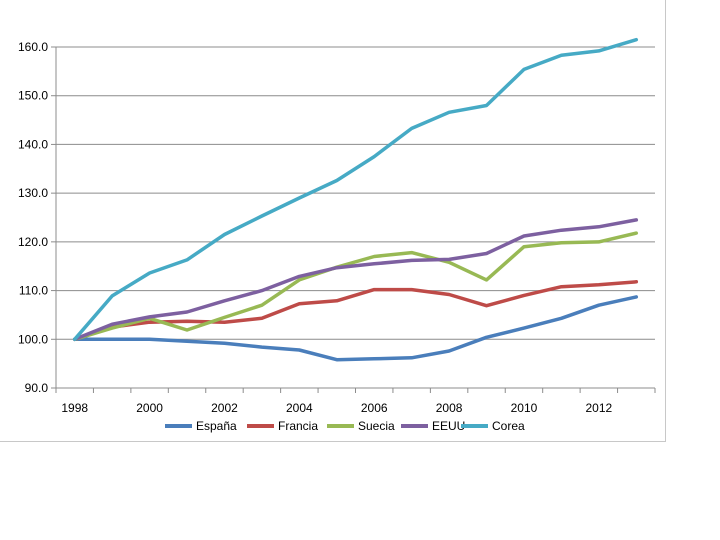  Describe the element at coordinates (37, 388) in the screenshot. I see `y-tick-label: 90.0` at that location.